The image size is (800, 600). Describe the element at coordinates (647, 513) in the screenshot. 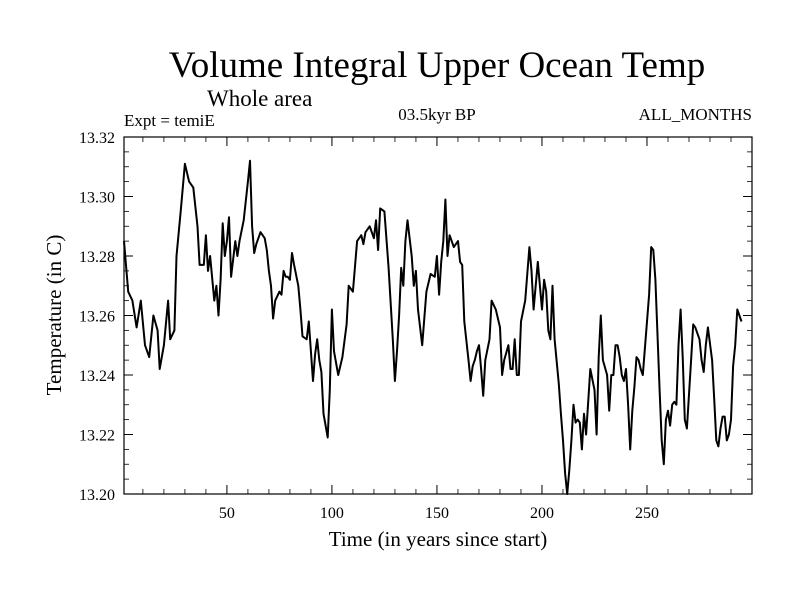

I see `x-tick-label: 250` at that location.